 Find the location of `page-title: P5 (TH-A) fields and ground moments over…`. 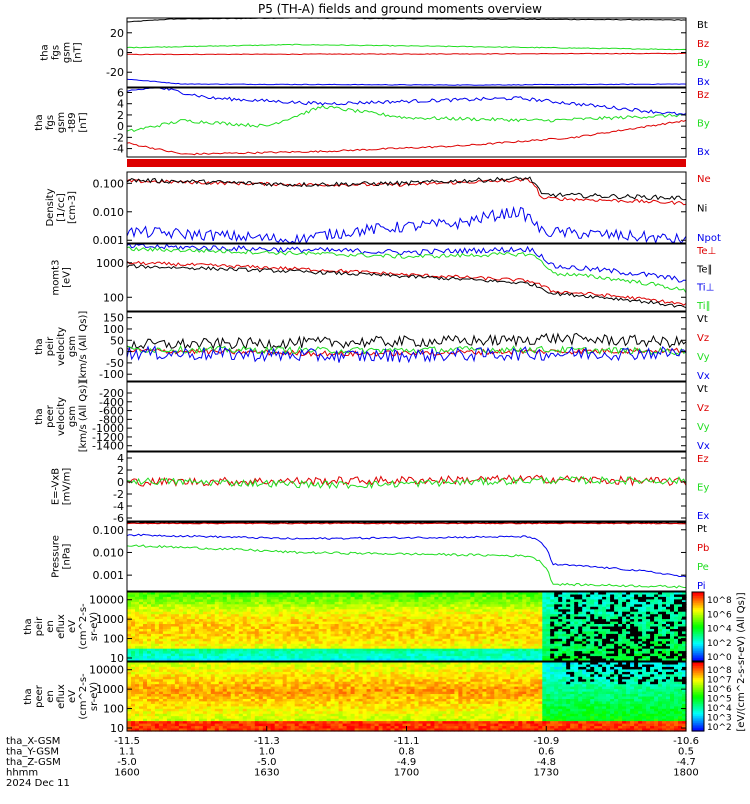

page-title: P5 (TH-A) fields and ground moments over… is located at coordinates (400, 9).